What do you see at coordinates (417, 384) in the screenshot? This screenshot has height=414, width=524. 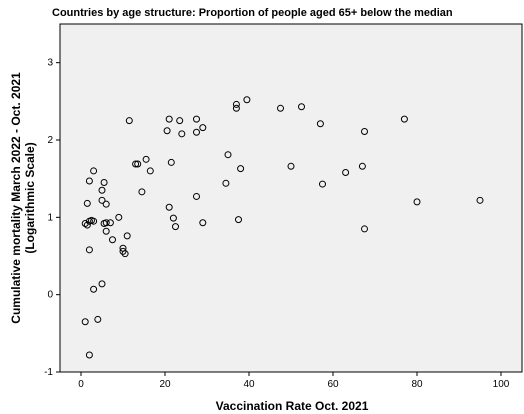 I see `x-tick-label: 80` at bounding box center [417, 384].